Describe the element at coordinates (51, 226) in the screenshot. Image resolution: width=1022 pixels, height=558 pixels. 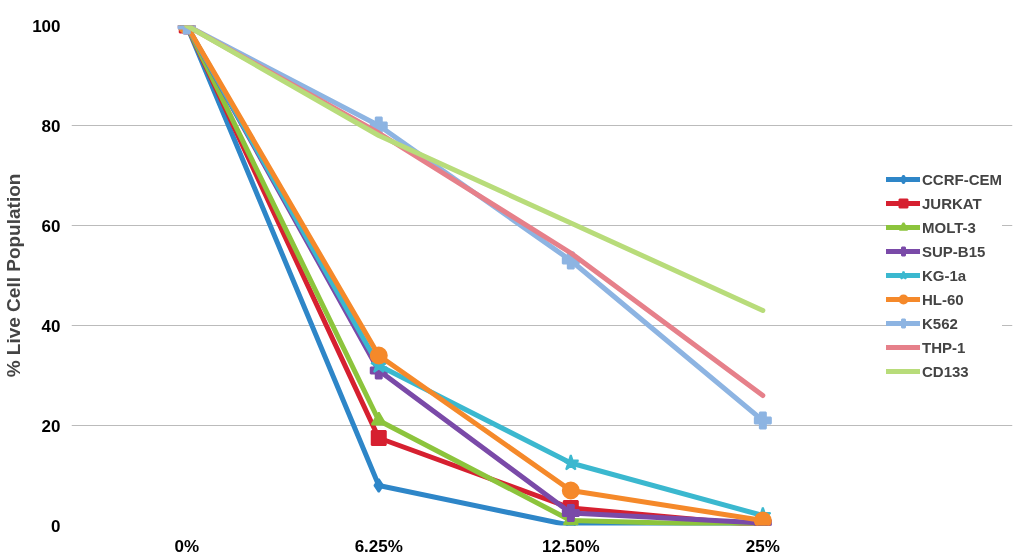
I see `y-tick-label: 60` at that location.